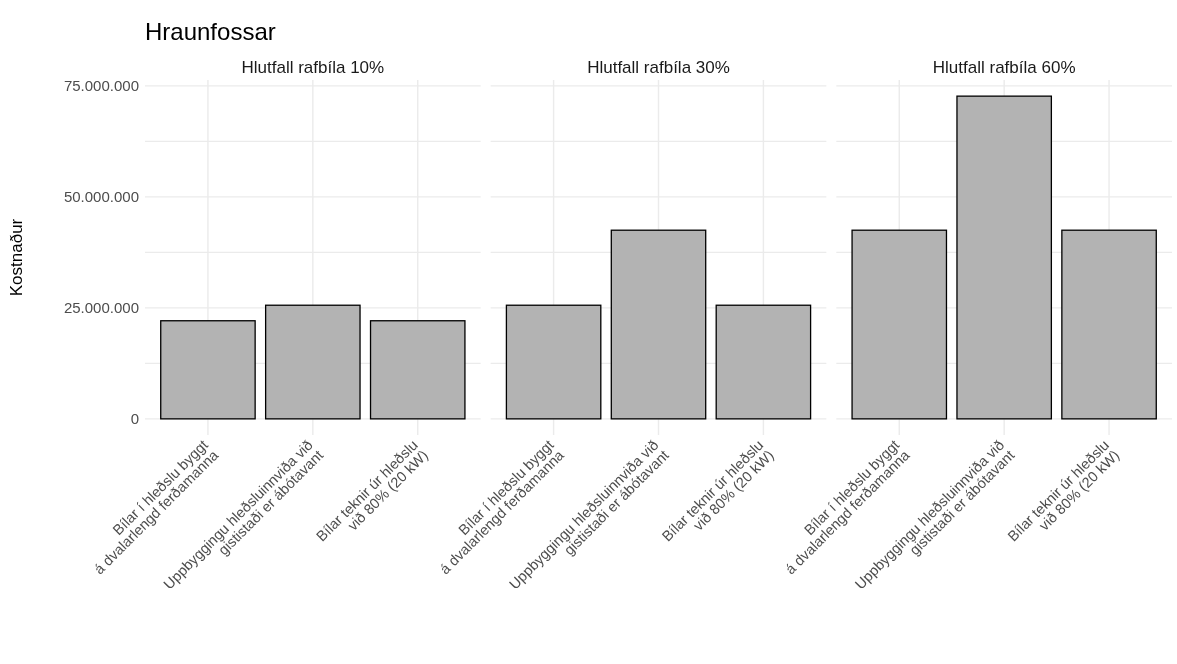  What do you see at coordinates (101, 197) in the screenshot?
I see `y-tick-label: 50.000.000` at bounding box center [101, 197].